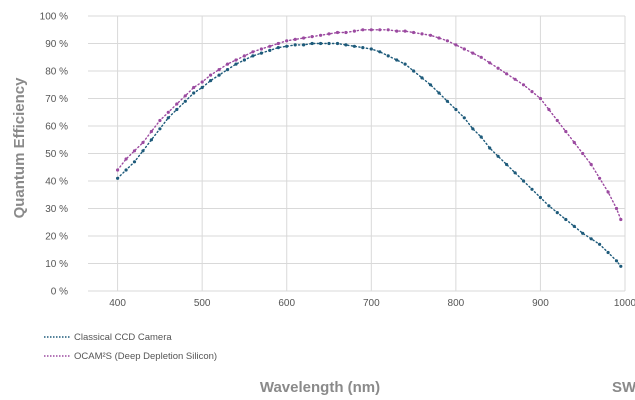  Describe the element at coordinates (56, 72) in the screenshot. I see `y-tick-label: 80 %` at that location.